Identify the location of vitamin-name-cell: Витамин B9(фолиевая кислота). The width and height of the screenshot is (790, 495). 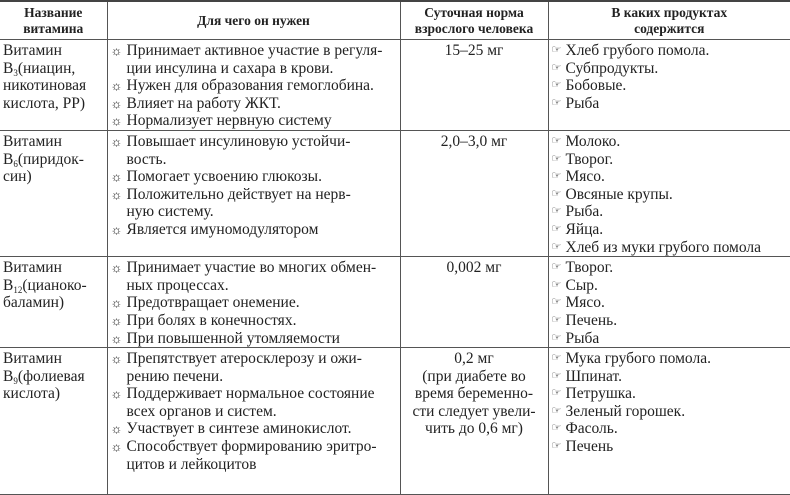
(54, 421).